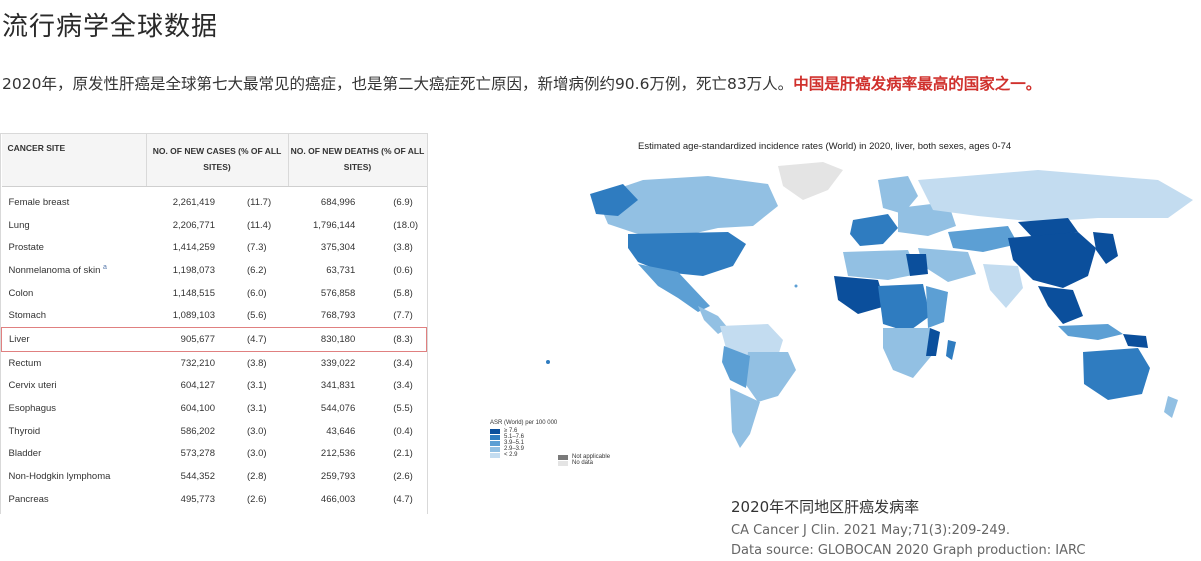  I want to click on cell-site: Bladder, so click(74, 454).